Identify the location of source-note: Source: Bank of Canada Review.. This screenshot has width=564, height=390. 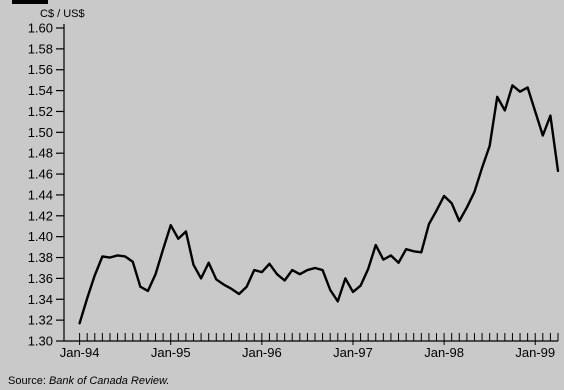
(88, 381).